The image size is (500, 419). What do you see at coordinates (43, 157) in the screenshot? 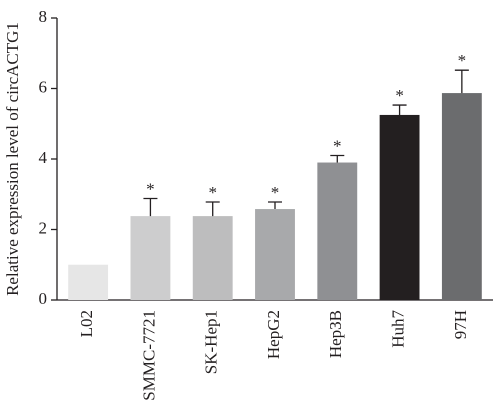
I see `y-tick-label: 4` at bounding box center [43, 157].